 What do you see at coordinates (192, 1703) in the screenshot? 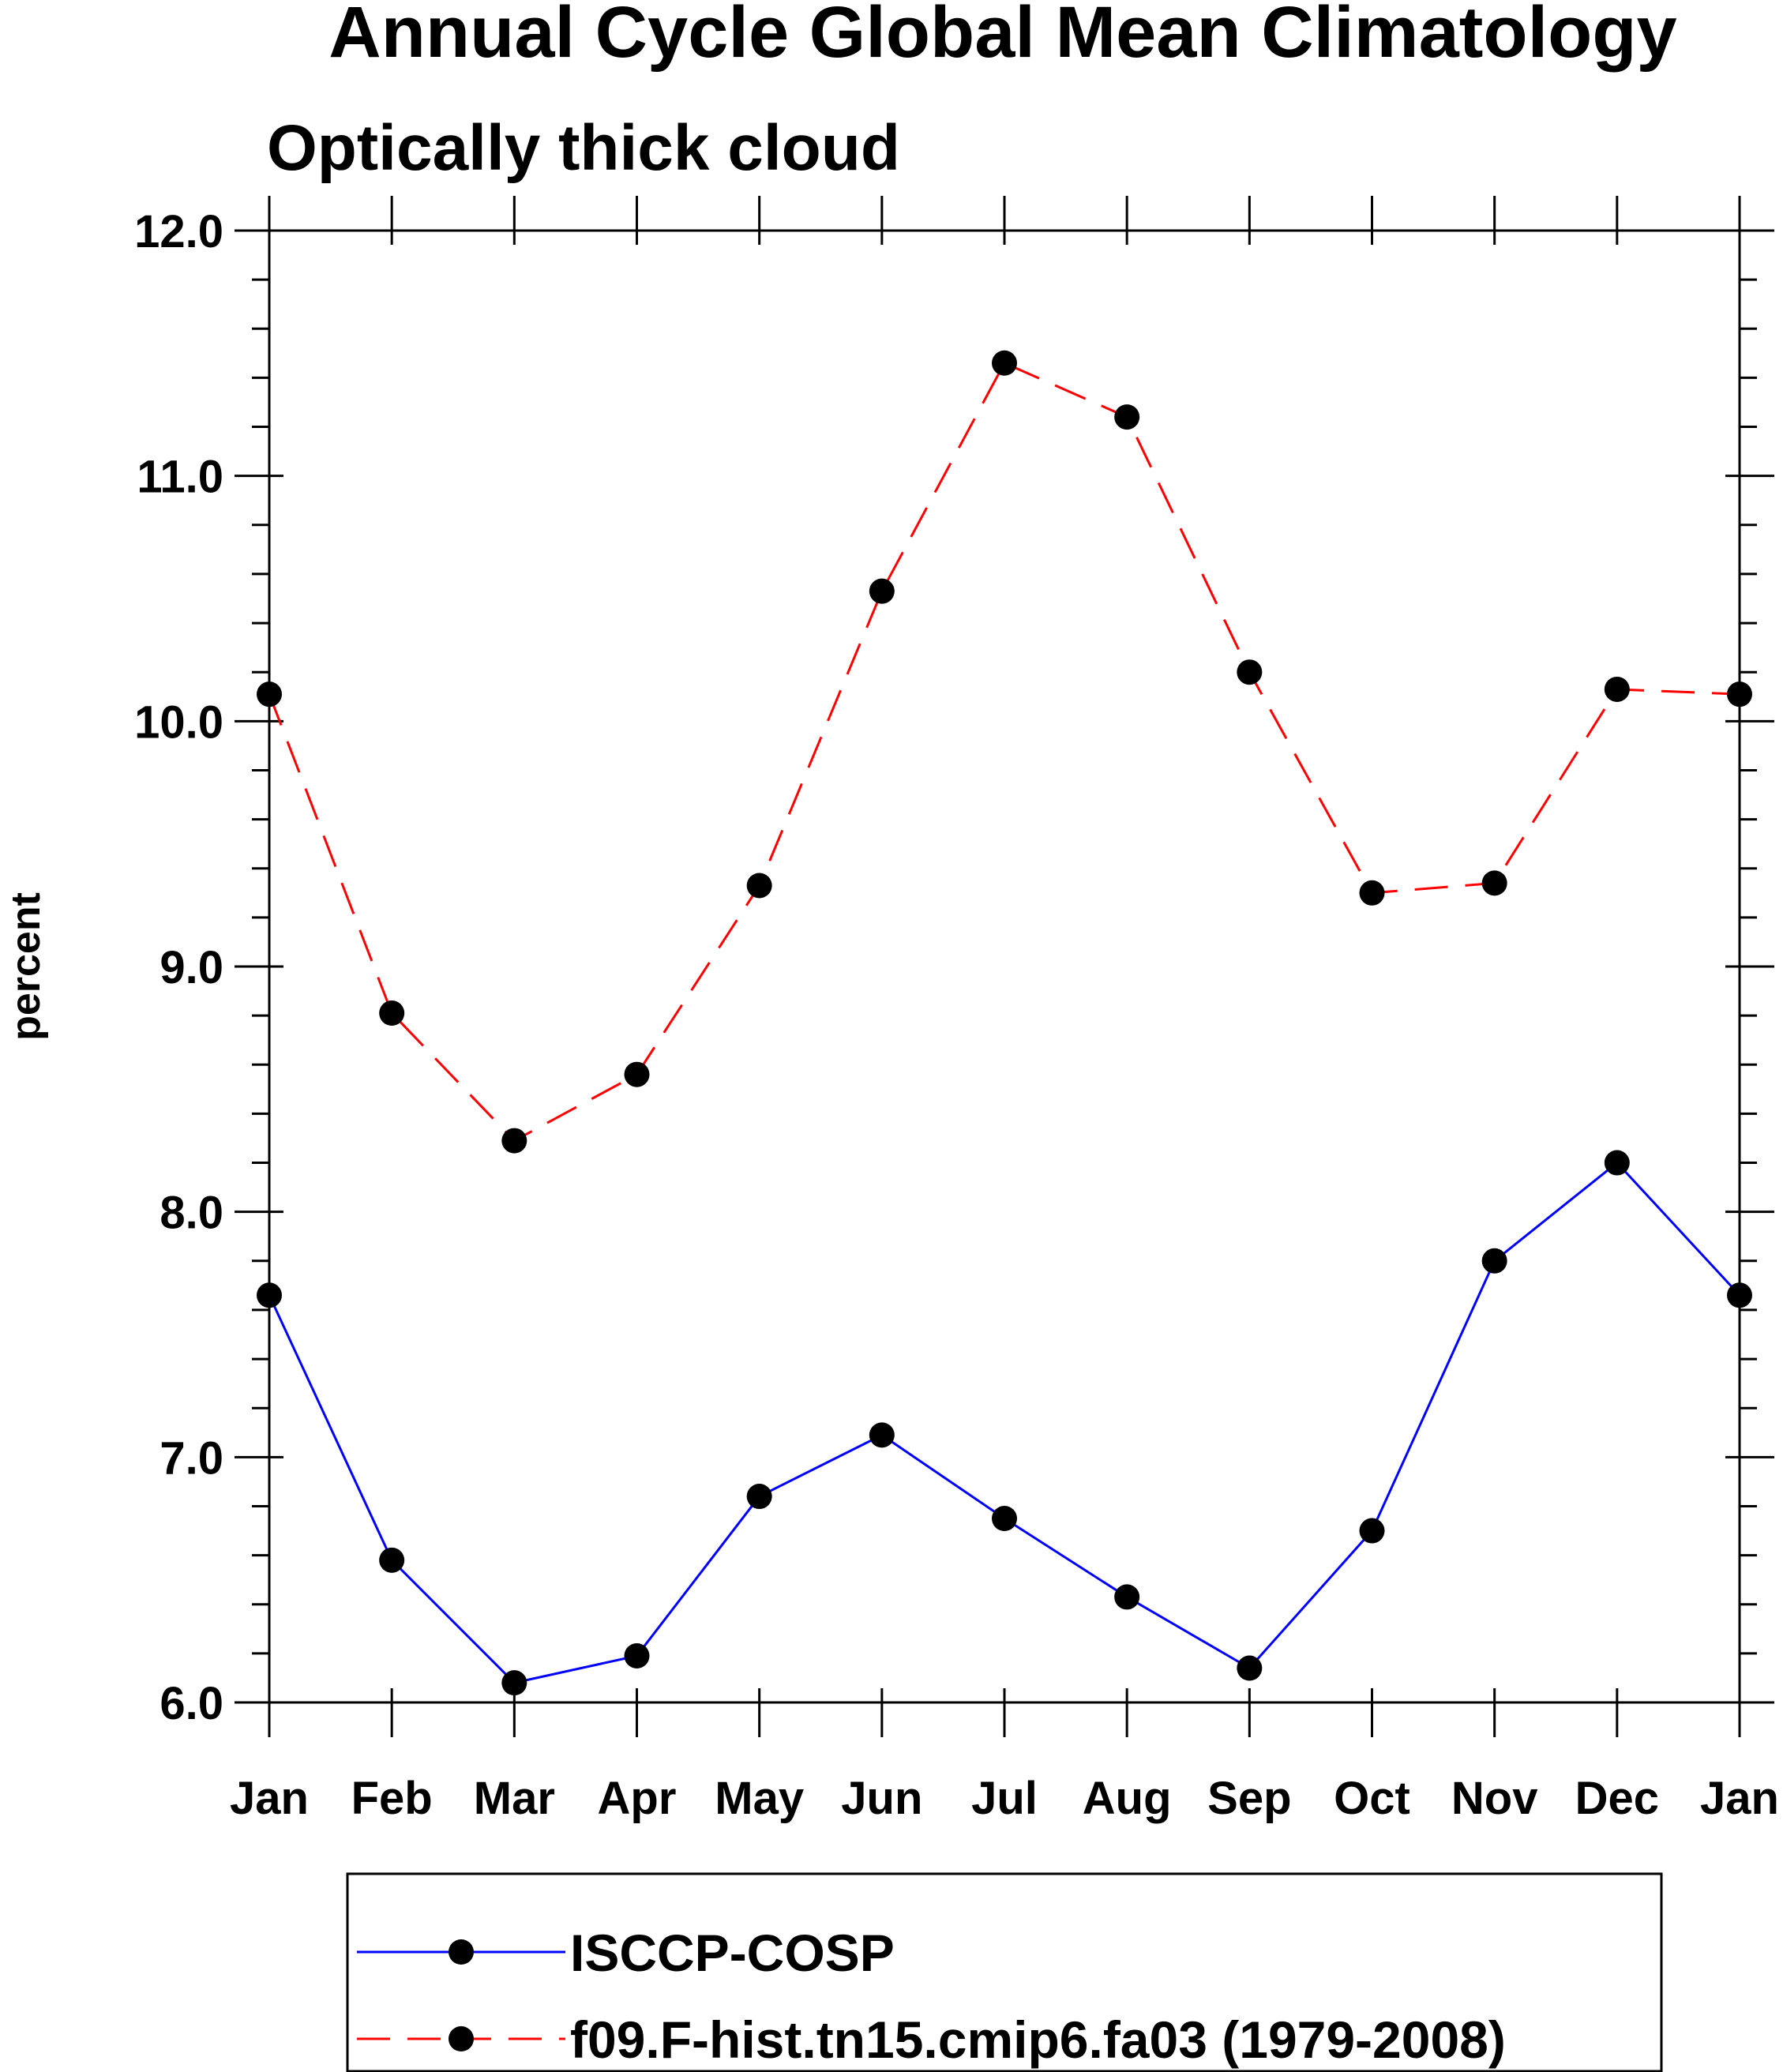
I see `y-tick-label: 6.0` at bounding box center [192, 1703].